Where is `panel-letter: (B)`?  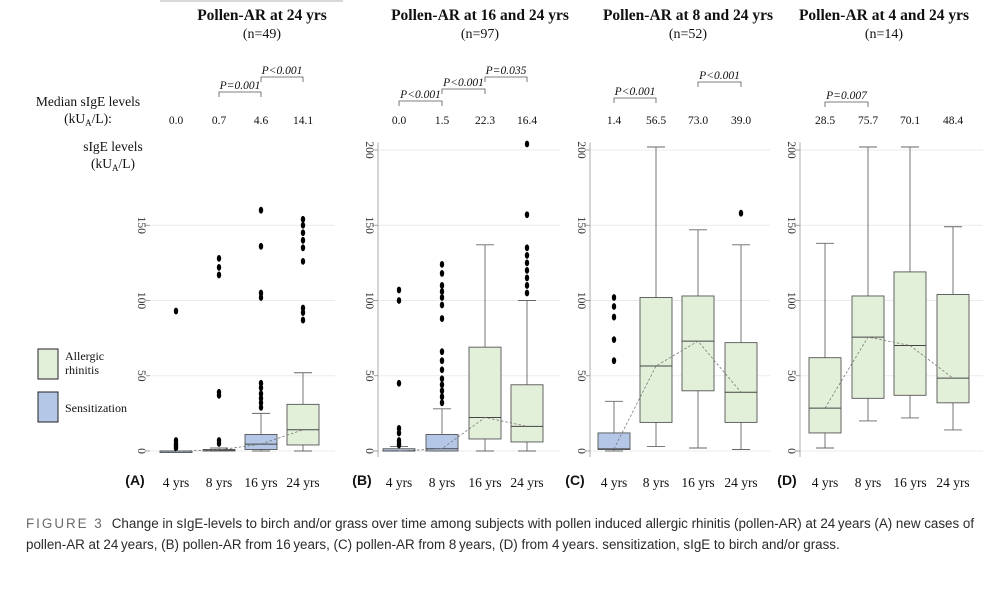
panel-letter: (B) is located at coordinates (361, 480).